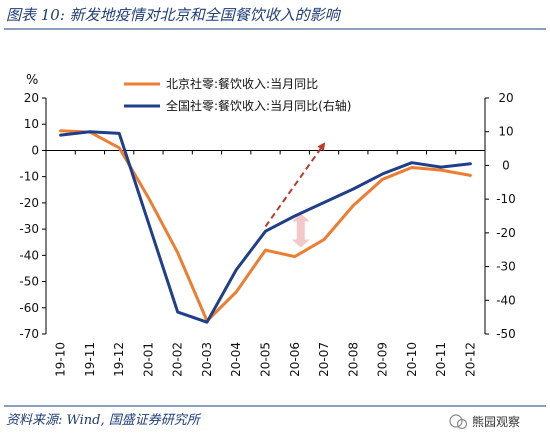 The width and height of the screenshot is (550, 439). Describe the element at coordinates (295, 185) in the screenshot. I see `trend-dashed-arrow` at that location.